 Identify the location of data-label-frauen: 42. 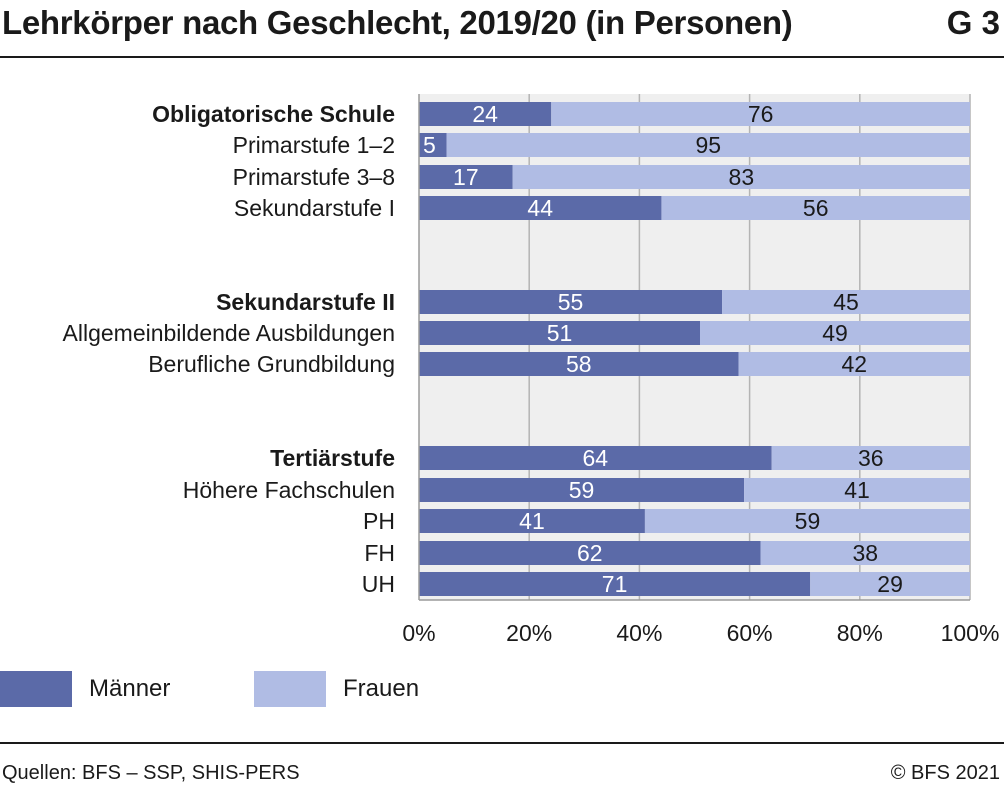
(854, 364).